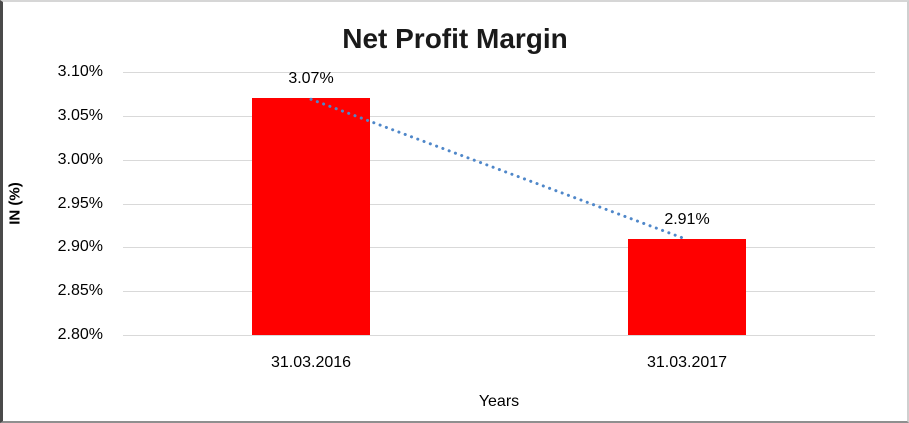 The width and height of the screenshot is (909, 423). What do you see at coordinates (80, 159) in the screenshot?
I see `y-tick-label: 3.00%` at bounding box center [80, 159].